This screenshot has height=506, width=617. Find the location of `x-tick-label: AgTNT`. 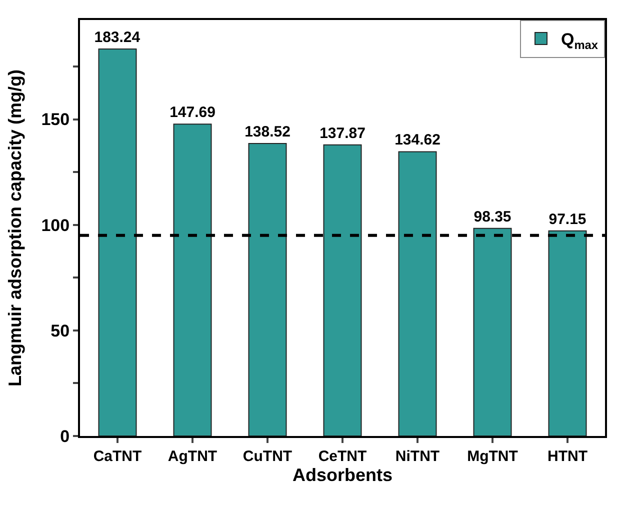

x-tick-label: AgTNT is located at coordinates (193, 456).